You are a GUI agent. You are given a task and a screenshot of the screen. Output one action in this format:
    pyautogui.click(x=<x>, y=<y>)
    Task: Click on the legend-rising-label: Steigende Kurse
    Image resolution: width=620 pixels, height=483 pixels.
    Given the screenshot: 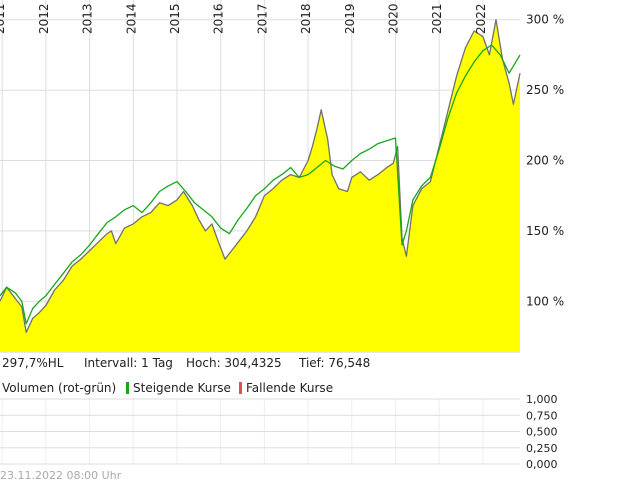 What is the action you would take?
    pyautogui.click(x=182, y=388)
    